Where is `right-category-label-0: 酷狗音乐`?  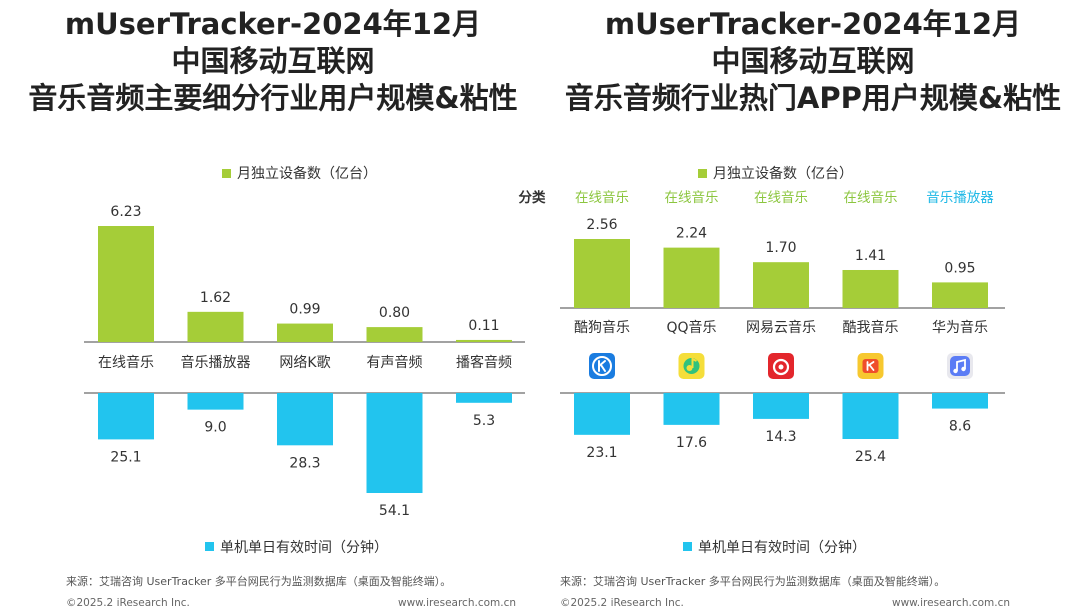 right-category-label-0: 酷狗音乐 is located at coordinates (602, 327).